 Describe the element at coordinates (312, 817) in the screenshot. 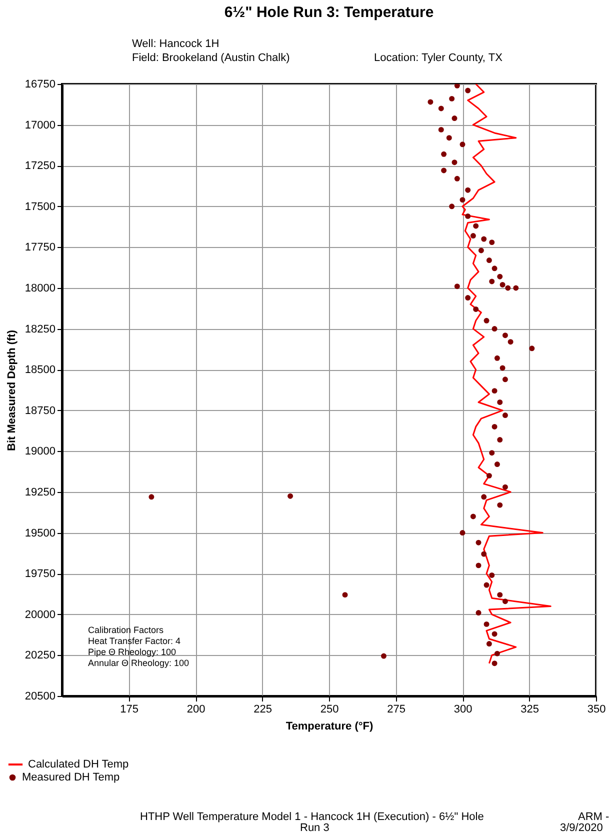

I see `text: HTHP Well Temperature Model 1 - Hancock 1H (Execution) - 6½" Hole` at that location.